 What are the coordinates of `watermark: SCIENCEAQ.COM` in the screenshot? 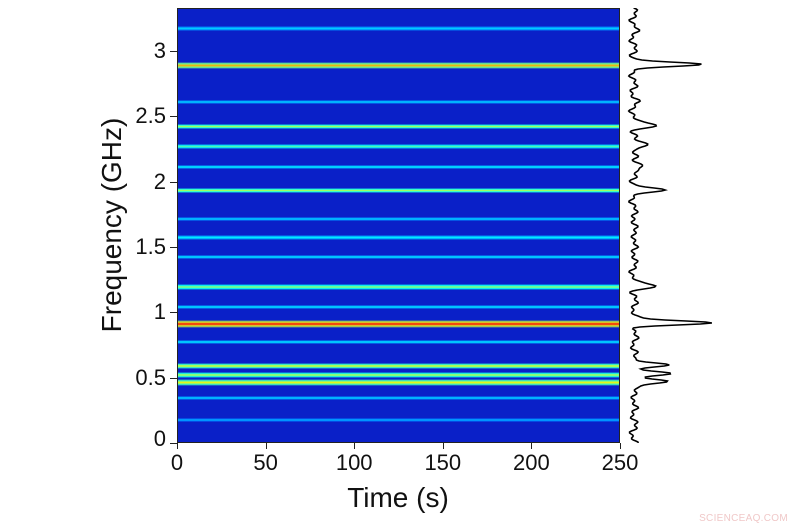 It's located at (743, 518).